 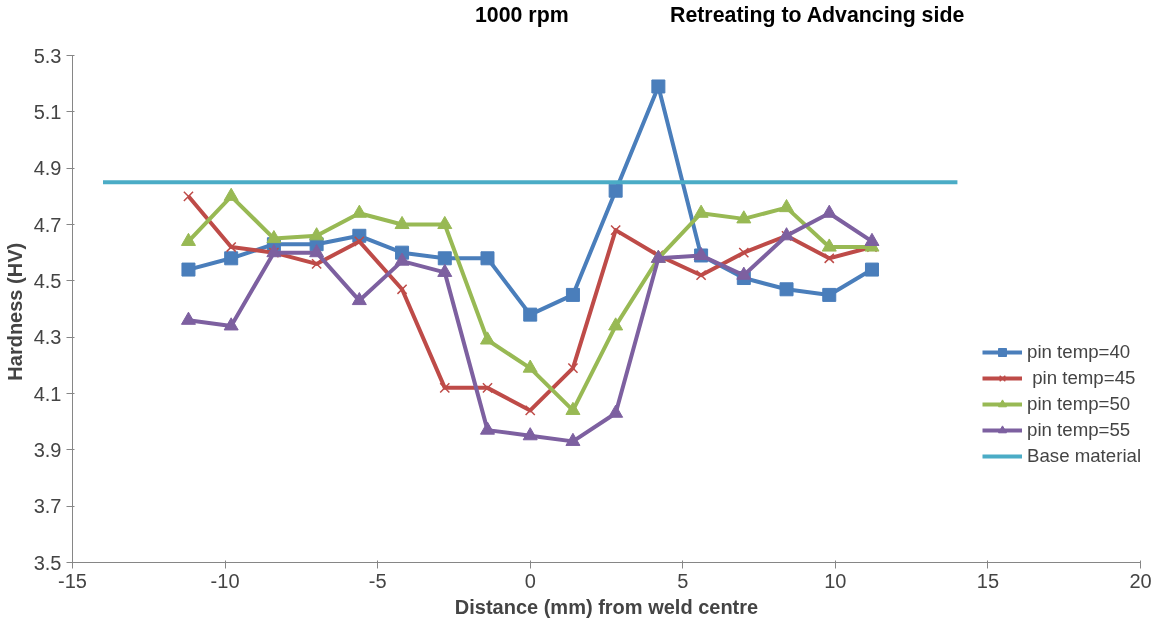 What do you see at coordinates (47, 224) in the screenshot?
I see `y-tick-label: 4.7` at bounding box center [47, 224].